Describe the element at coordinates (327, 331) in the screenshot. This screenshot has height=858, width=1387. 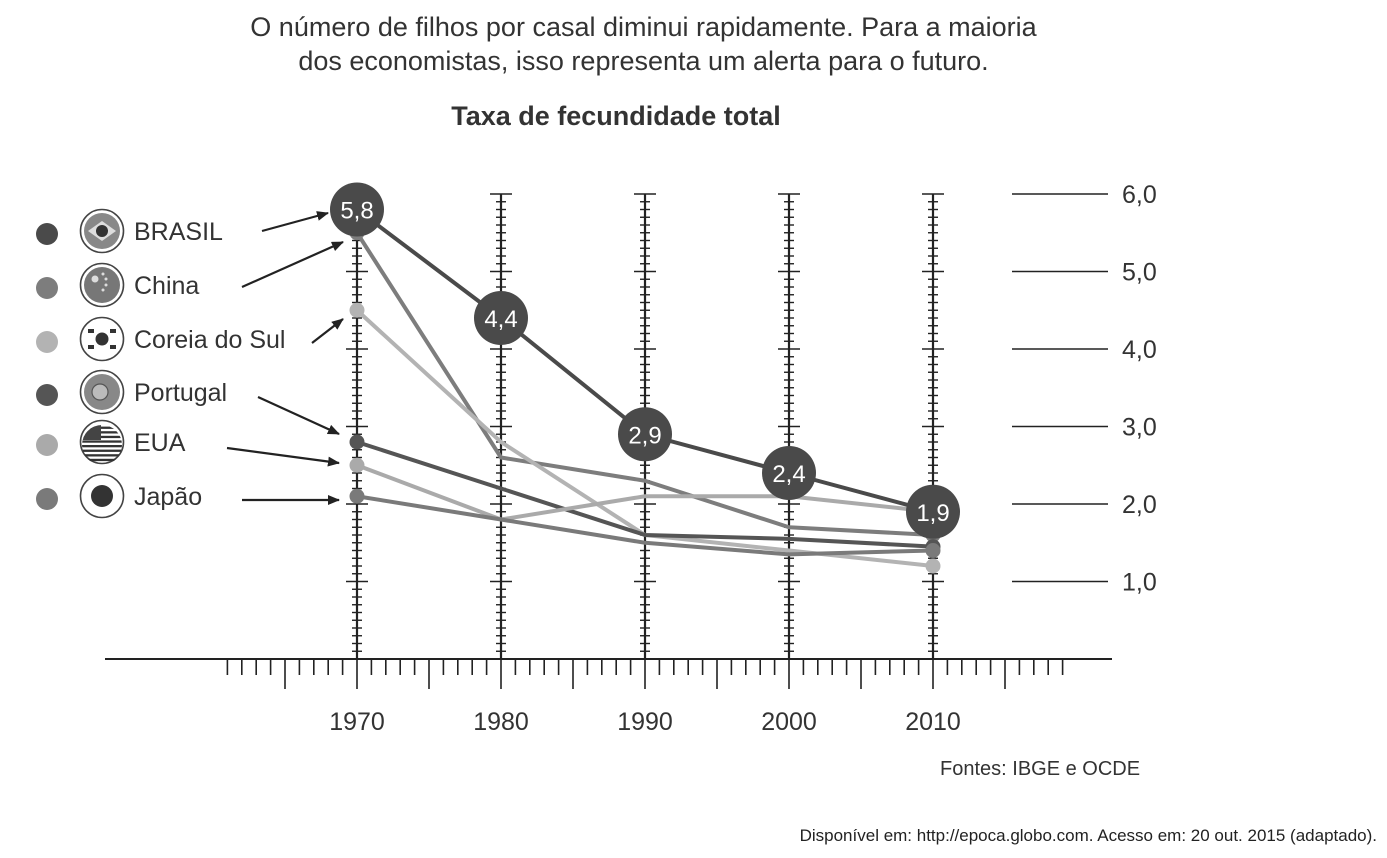
I see `legend-pointer-arrow-Coreia do Sul` at that location.